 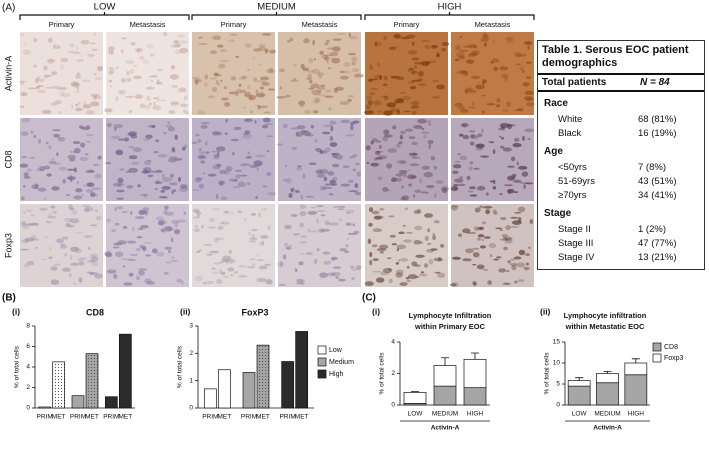 What do you see at coordinates (78, 417) in the screenshot?
I see `x-tick-label: PRIM` at bounding box center [78, 417].